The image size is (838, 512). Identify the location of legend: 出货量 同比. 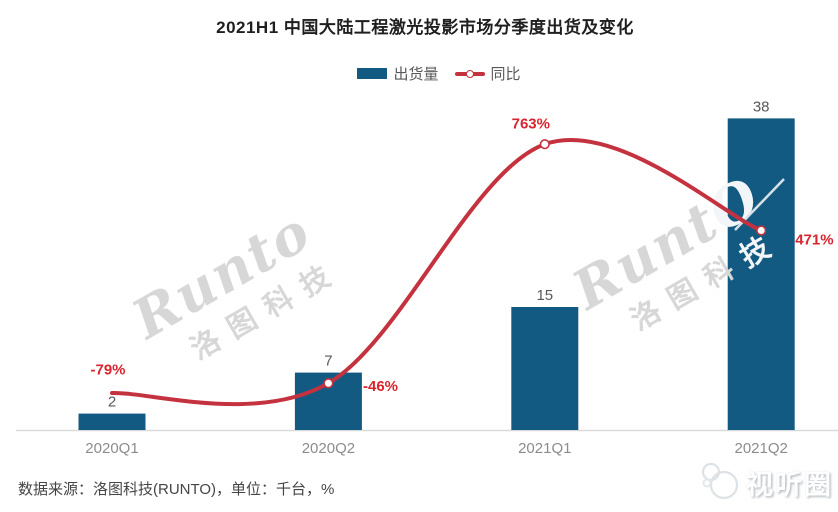
(429, 73).